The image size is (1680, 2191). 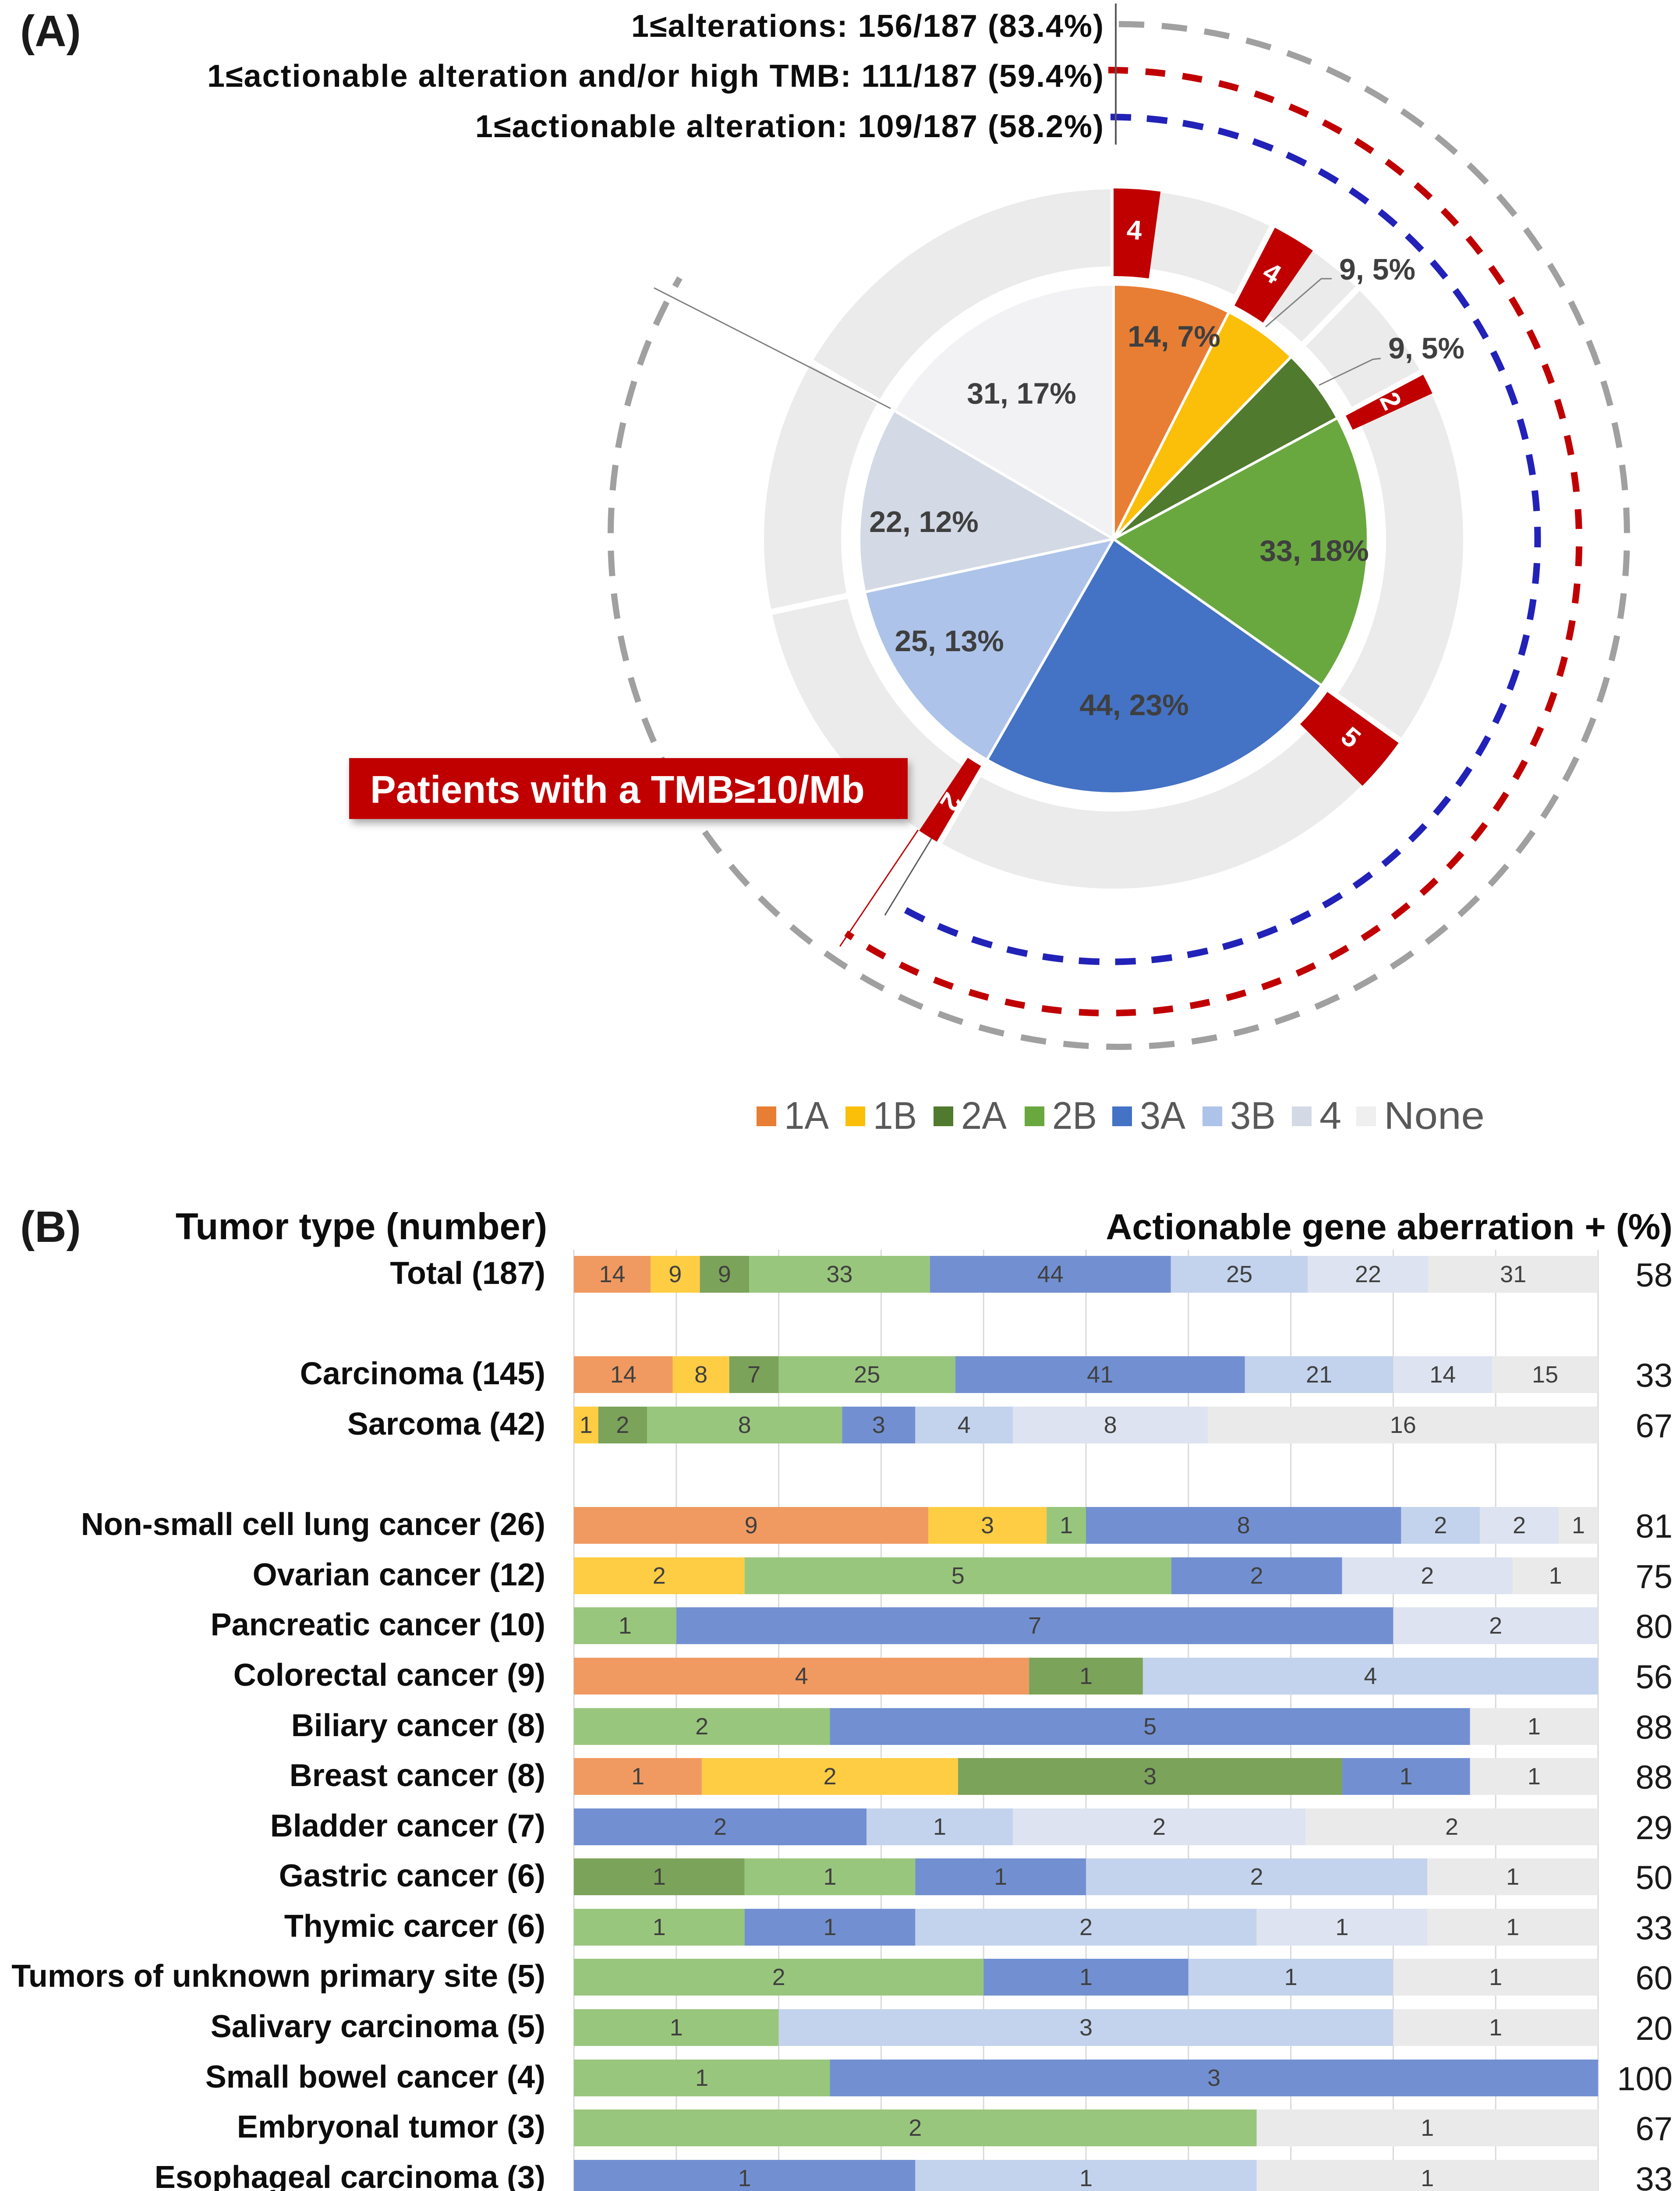 I want to click on svg-text: 80, so click(x=1654, y=1626).